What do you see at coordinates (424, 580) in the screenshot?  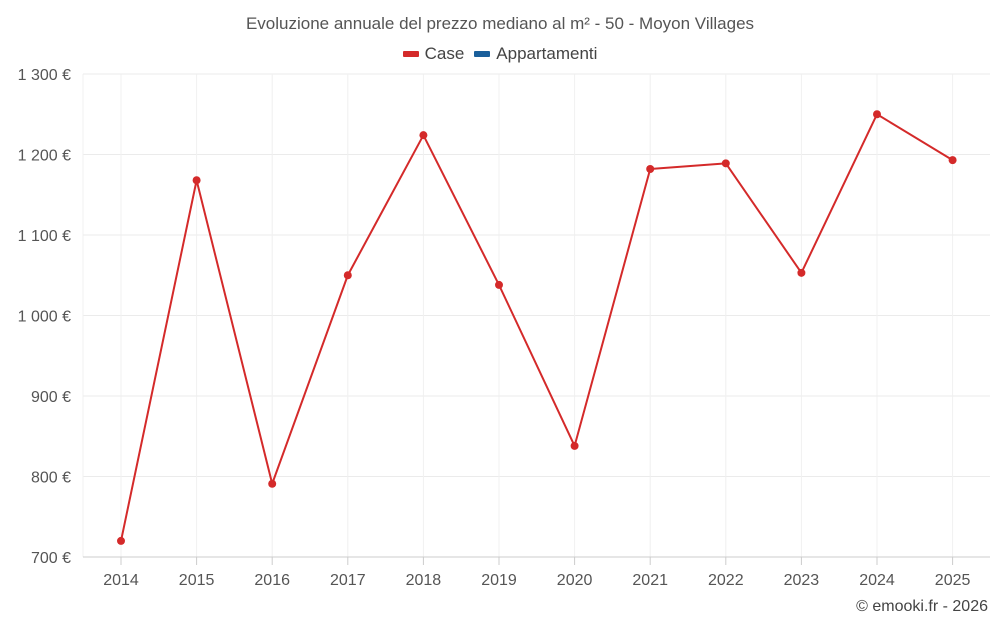 I see `x-tick-label: 2018` at bounding box center [424, 580].